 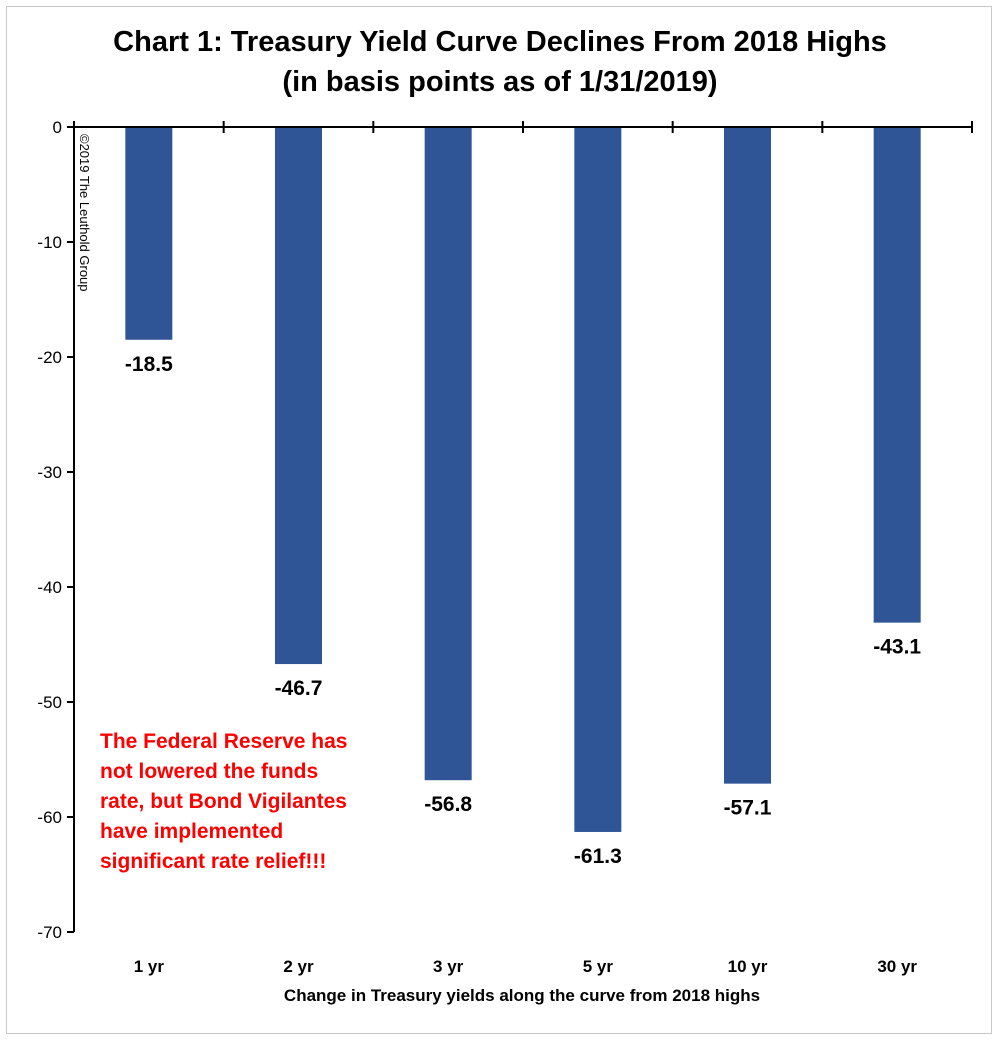 What do you see at coordinates (84, 213) in the screenshot?
I see `copyright-notice: ©2019 The Leuthold Group` at bounding box center [84, 213].